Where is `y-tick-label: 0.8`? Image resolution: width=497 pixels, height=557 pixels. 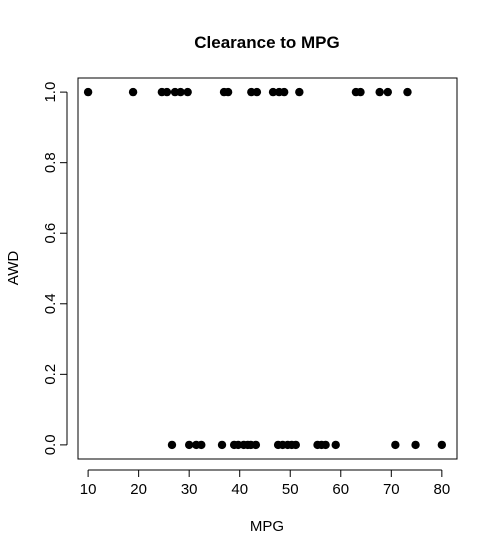
y-tick-label: 0.8 is located at coordinates (50, 162).